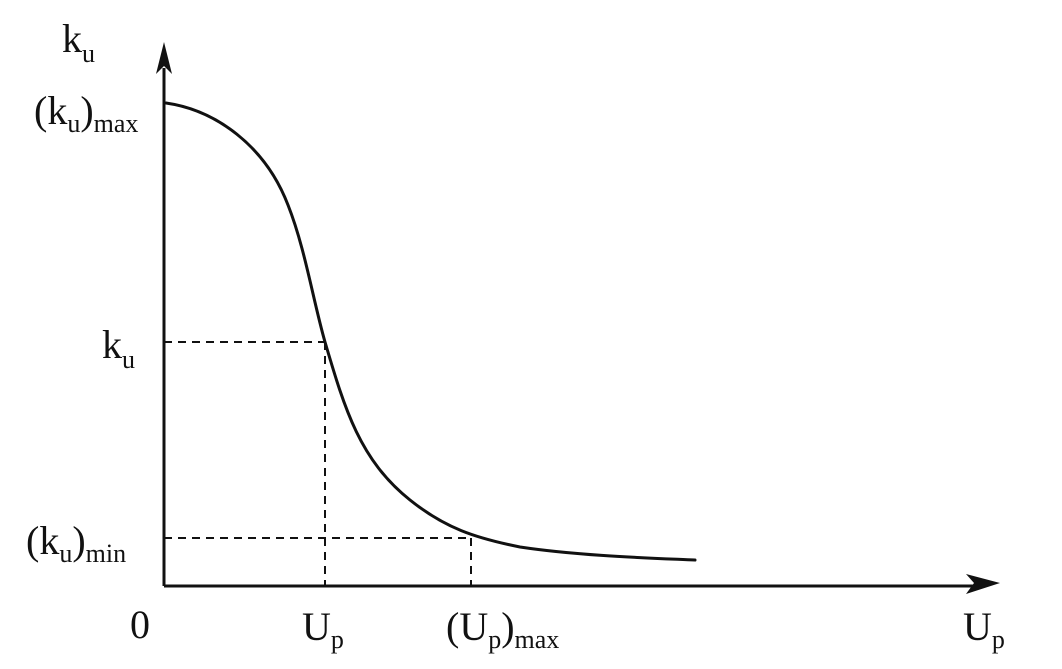 The image size is (1062, 669). What do you see at coordinates (983, 584) in the screenshot?
I see `x-axis-arrow` at bounding box center [983, 584].